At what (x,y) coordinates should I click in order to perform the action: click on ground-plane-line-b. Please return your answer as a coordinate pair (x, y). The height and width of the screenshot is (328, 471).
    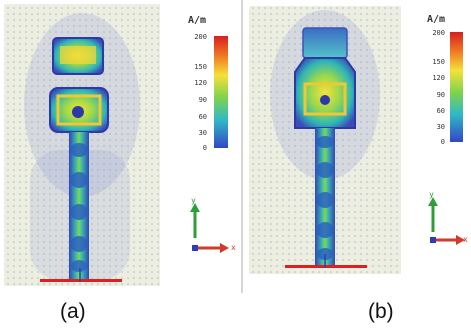
    Looking at the image, I should click on (326, 266).